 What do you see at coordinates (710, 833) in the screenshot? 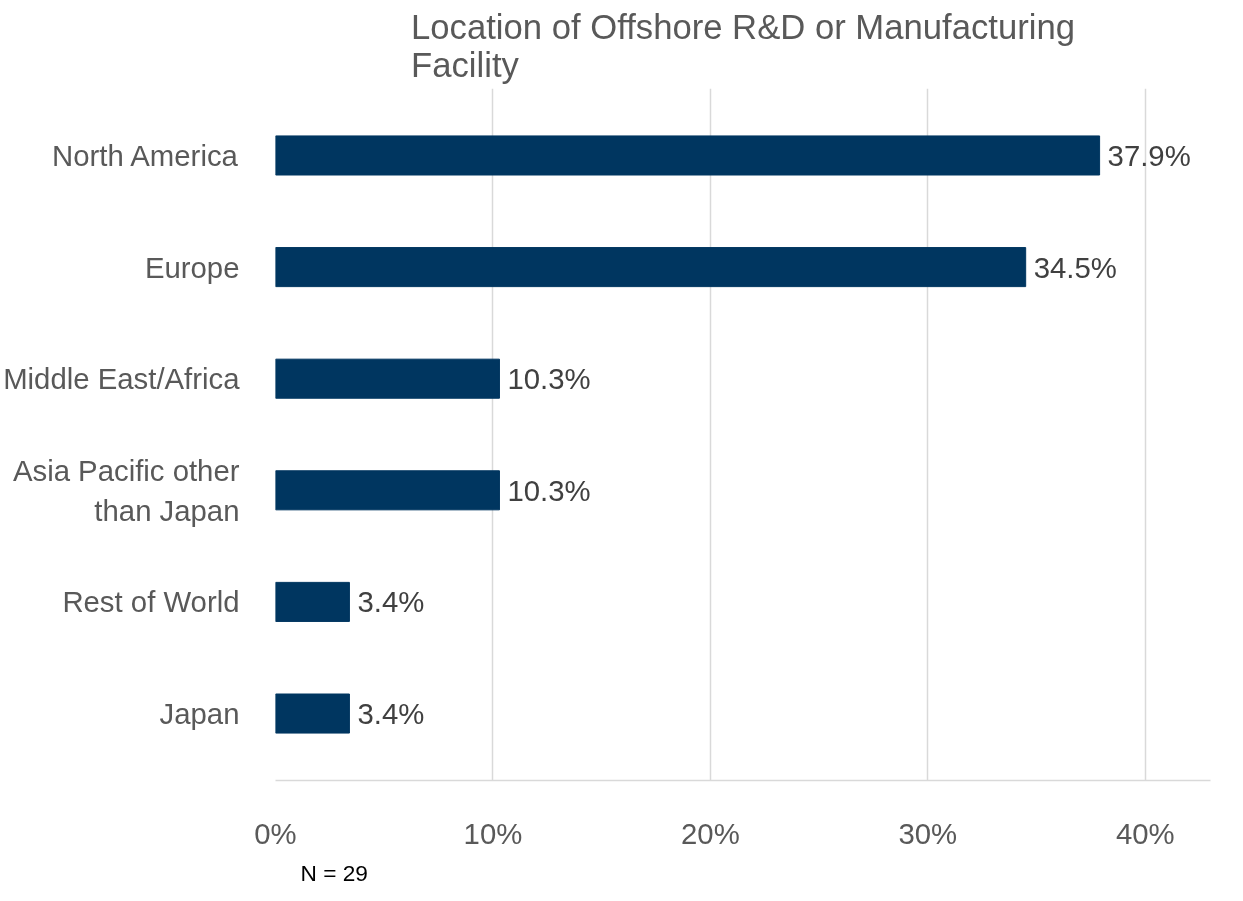
I see `x-tick-label: 20%` at bounding box center [710, 833].